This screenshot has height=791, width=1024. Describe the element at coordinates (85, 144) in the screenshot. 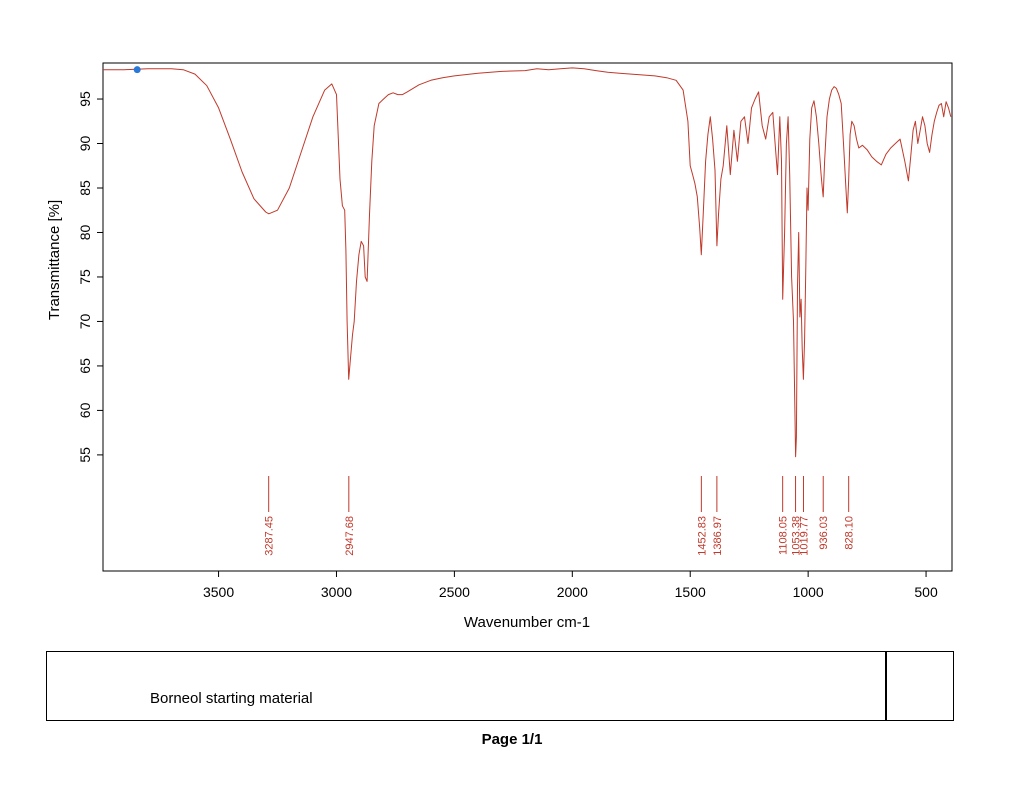

I see `y-tick-label: 90` at that location.